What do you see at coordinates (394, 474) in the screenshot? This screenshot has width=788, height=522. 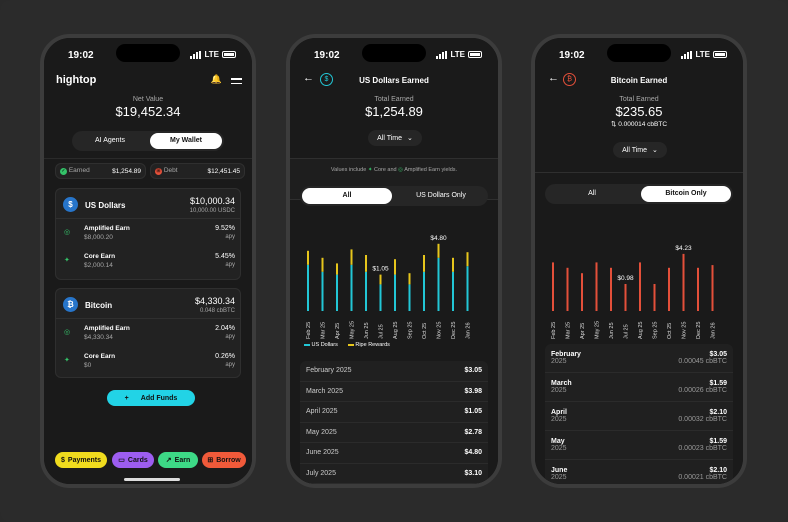 I see `list-item: July 2025 $3.10` at bounding box center [394, 474].